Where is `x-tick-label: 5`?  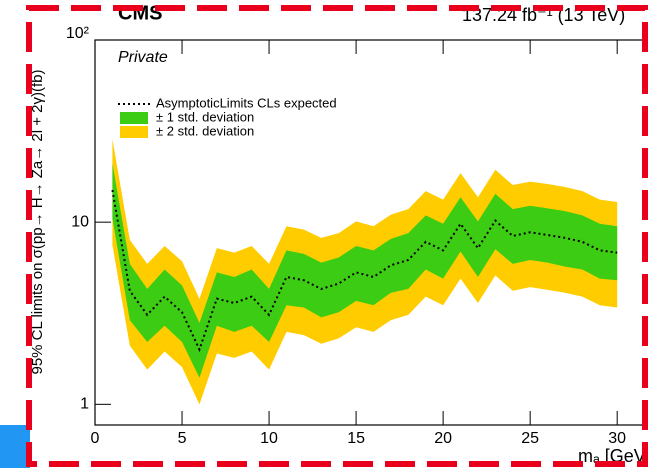 x-tick-label: 5 is located at coordinates (182, 438).